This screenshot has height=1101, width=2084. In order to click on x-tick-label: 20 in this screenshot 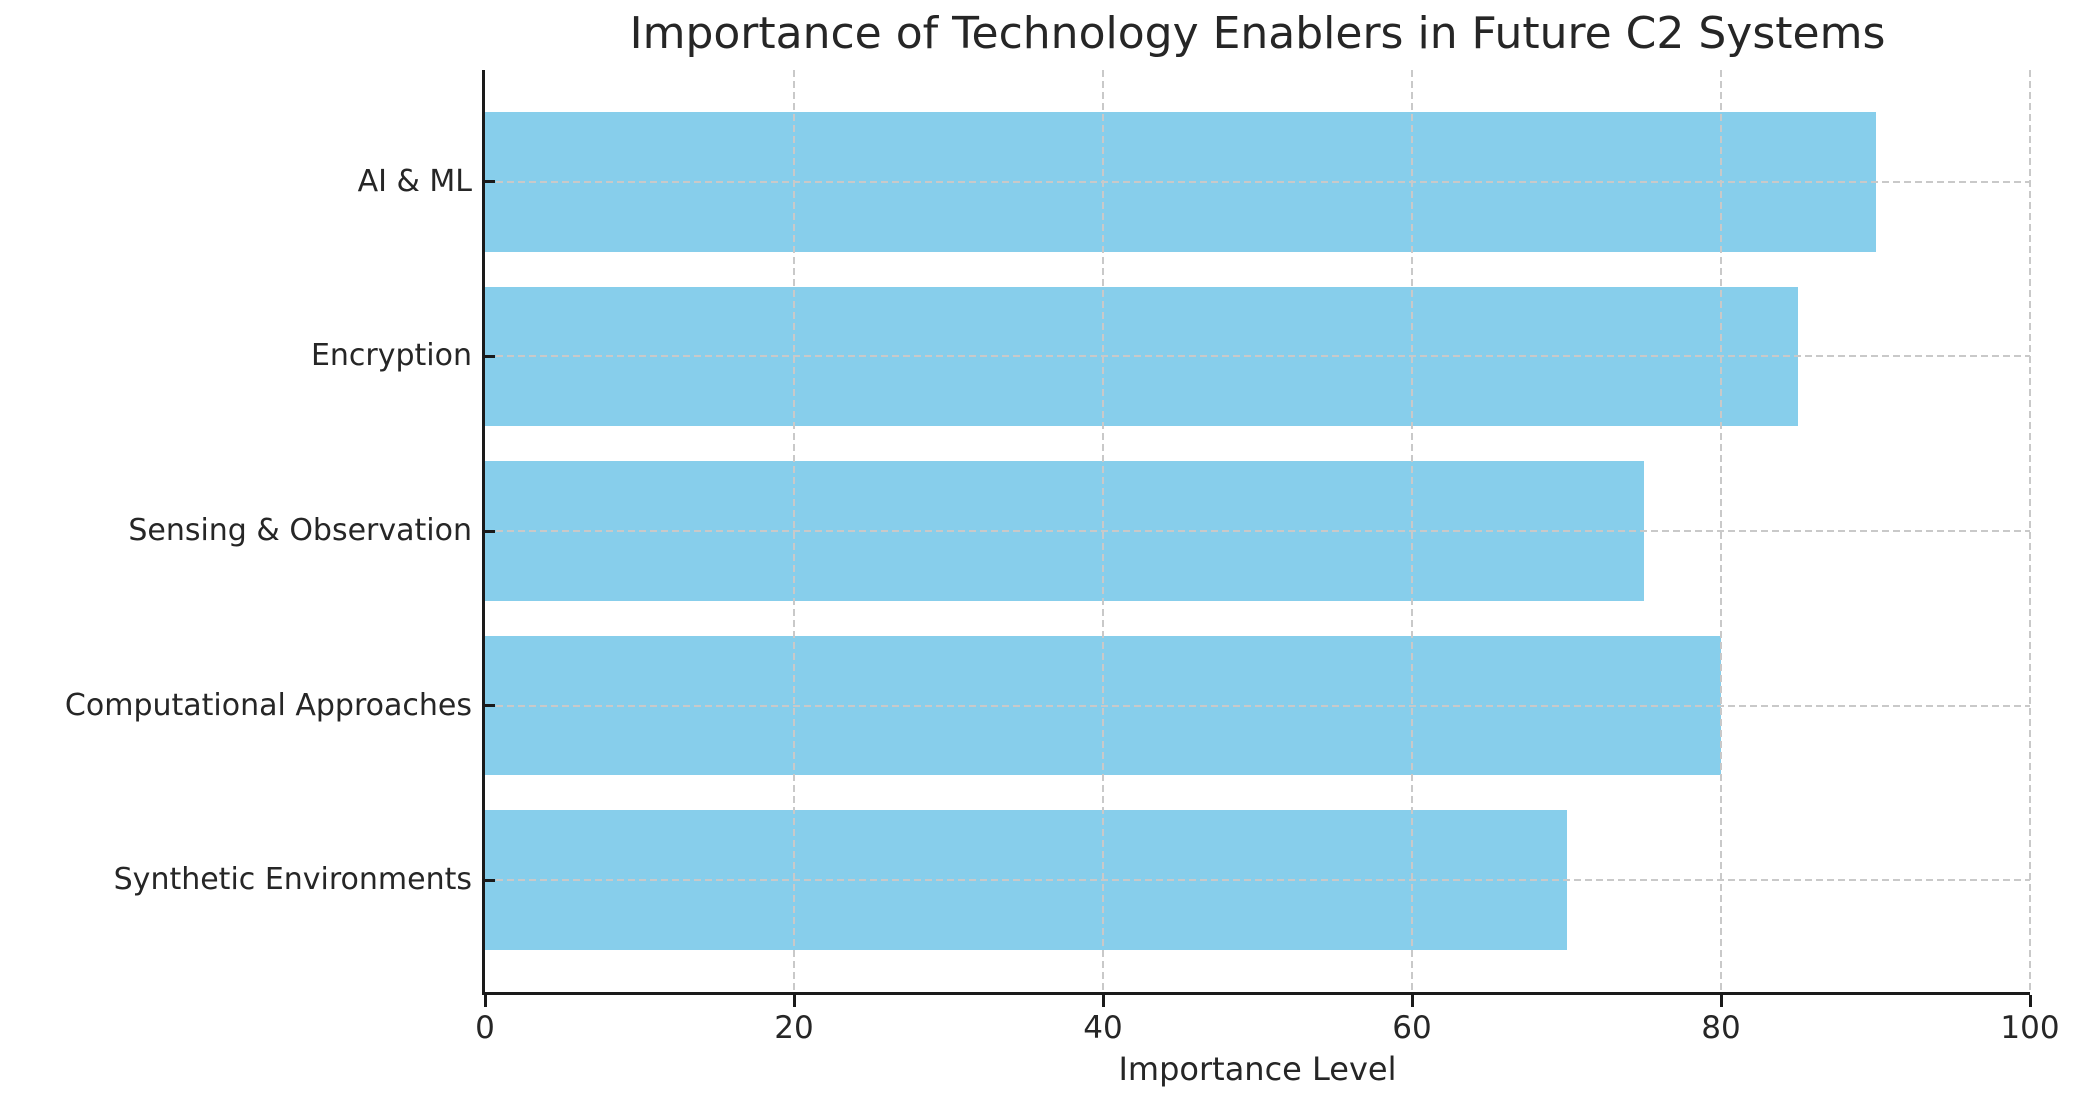, I will do `click(794, 1028)`.